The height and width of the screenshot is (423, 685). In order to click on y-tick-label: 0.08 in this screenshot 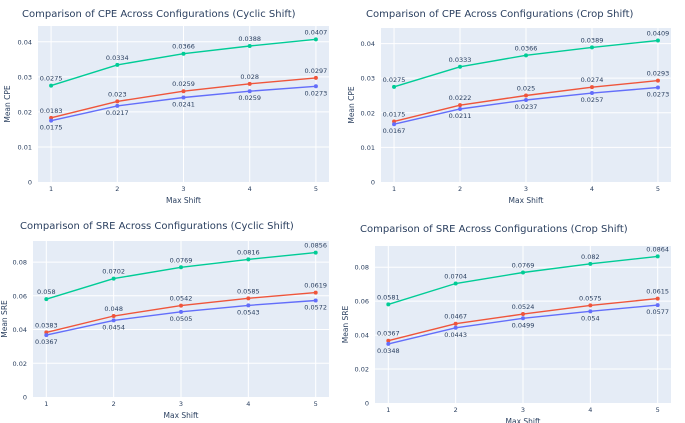, I will do `click(362, 268)`.